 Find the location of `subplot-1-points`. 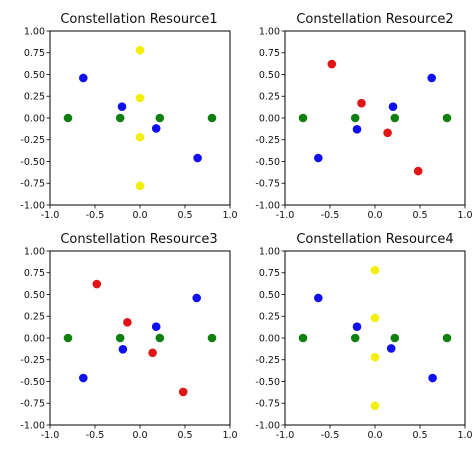

subplot-1-points is located at coordinates (140, 118).